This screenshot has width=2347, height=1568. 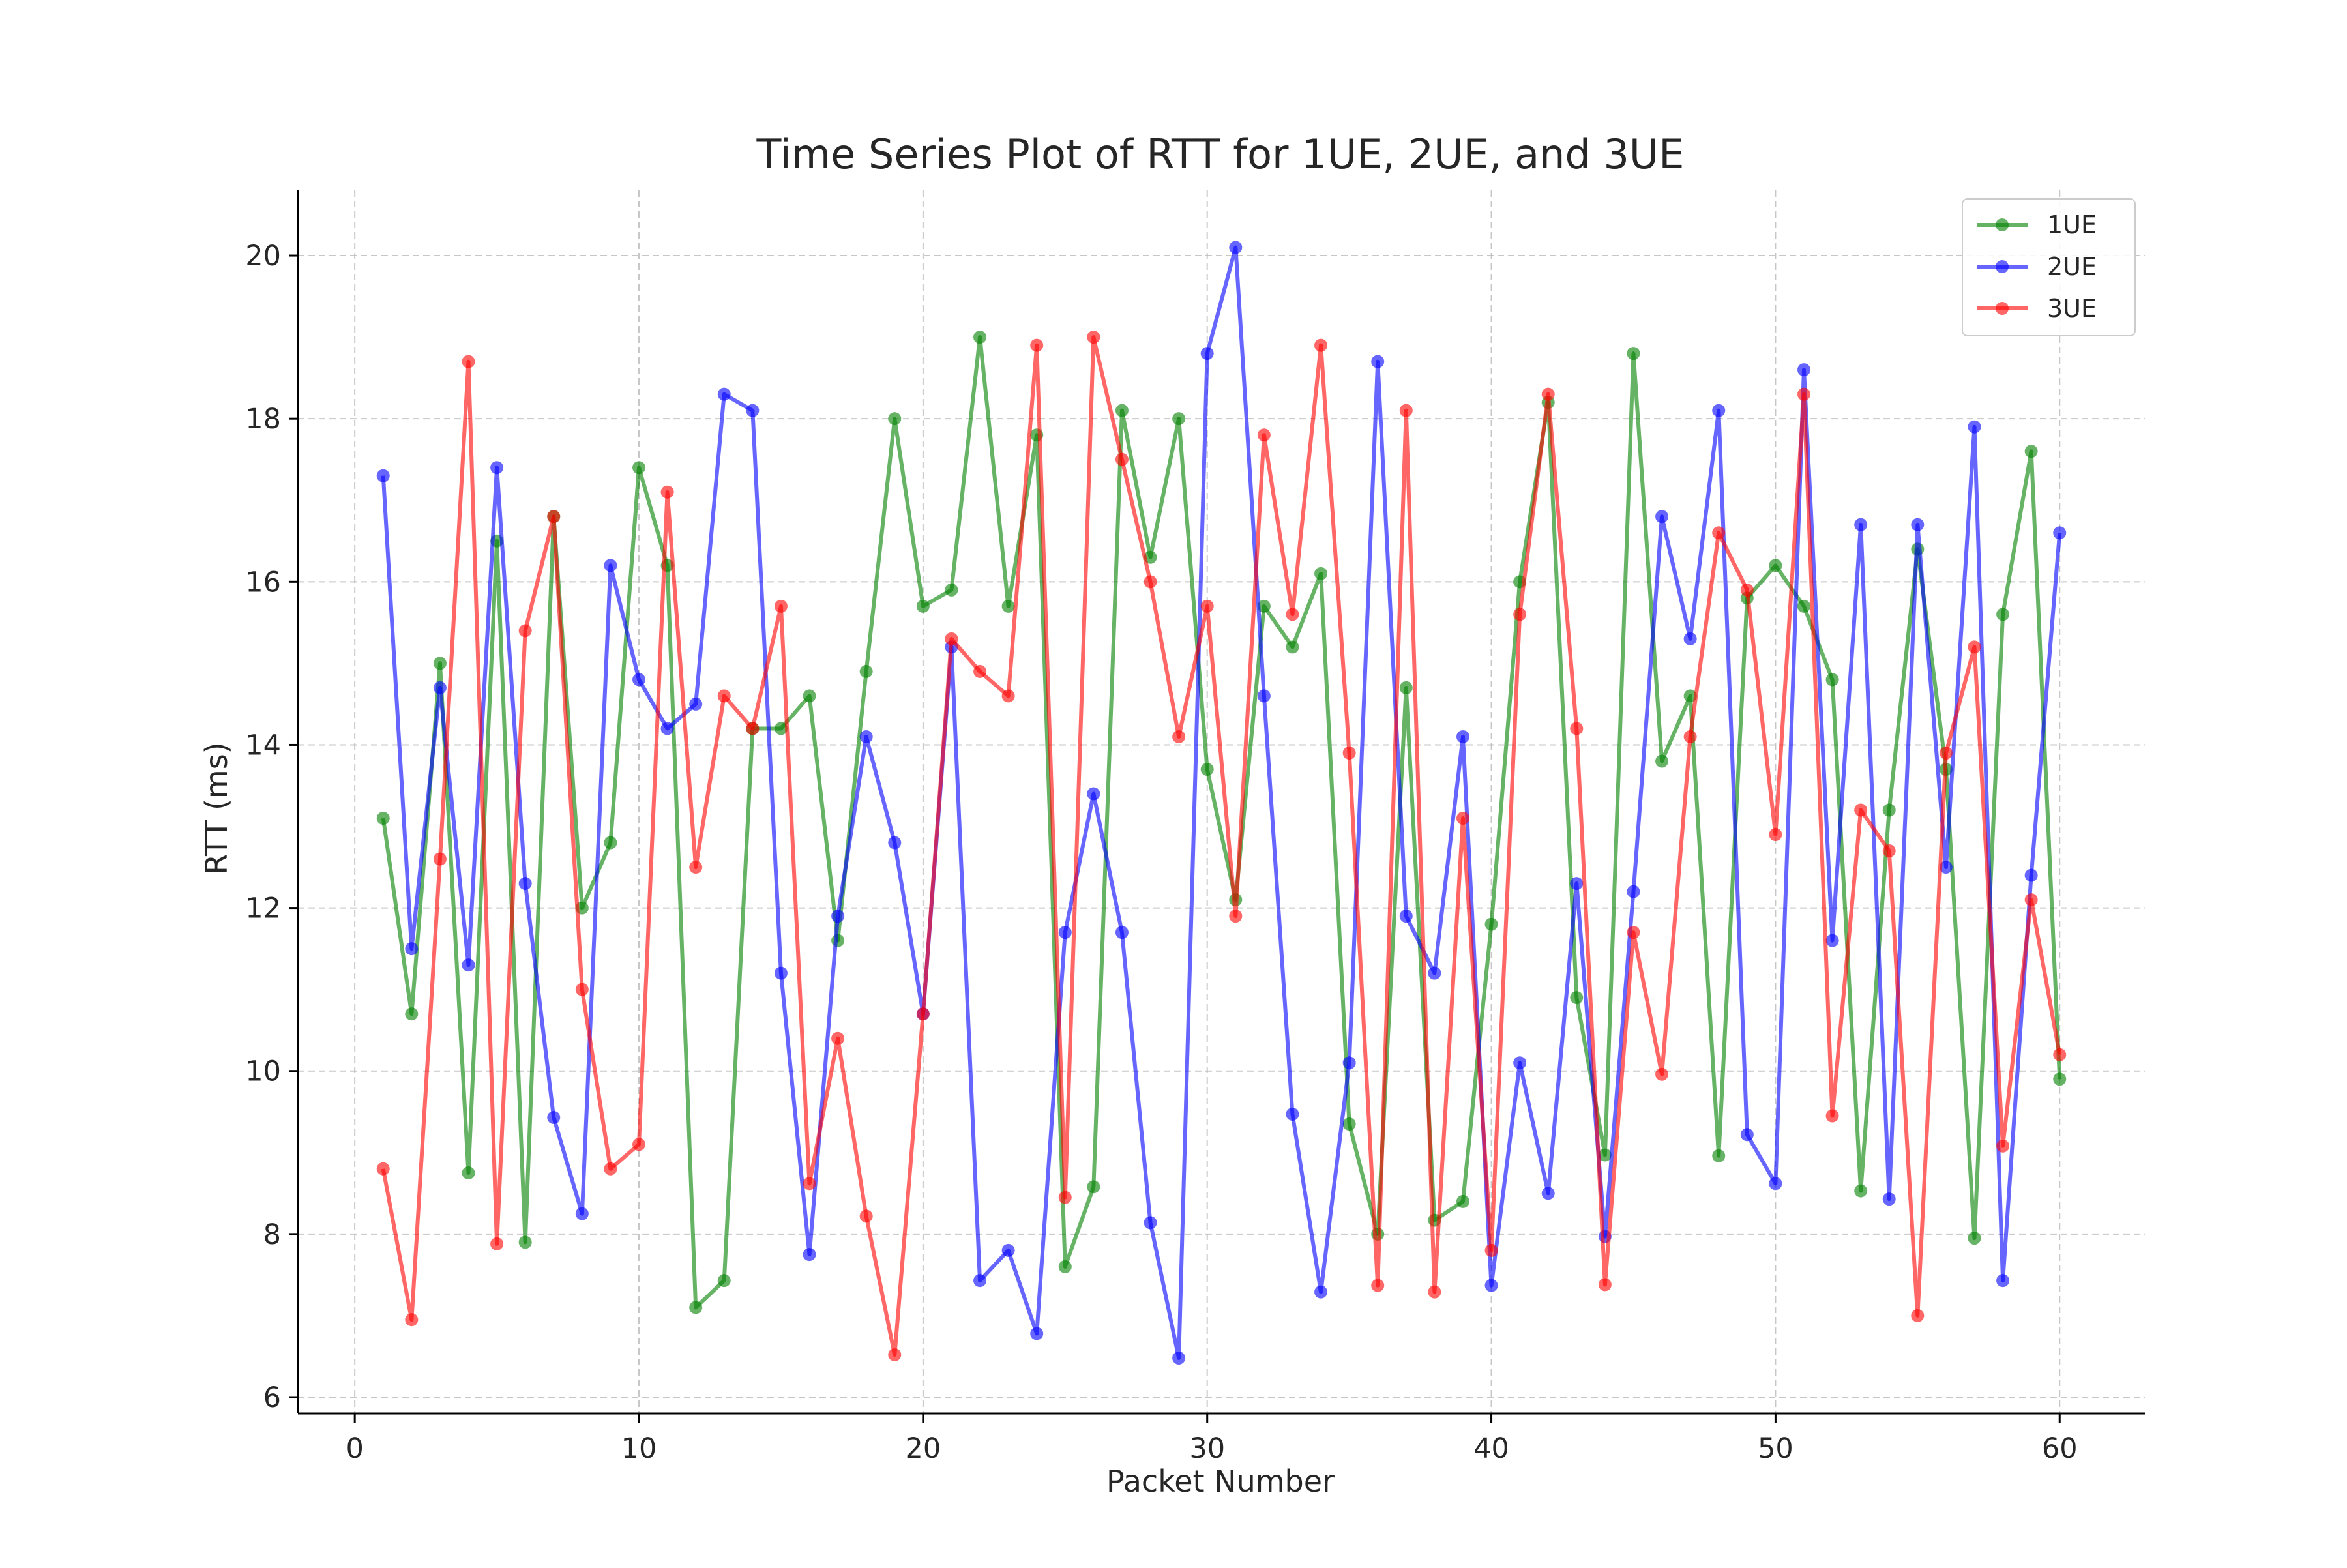 I want to click on y-tick-label: 8, so click(x=272, y=1235).